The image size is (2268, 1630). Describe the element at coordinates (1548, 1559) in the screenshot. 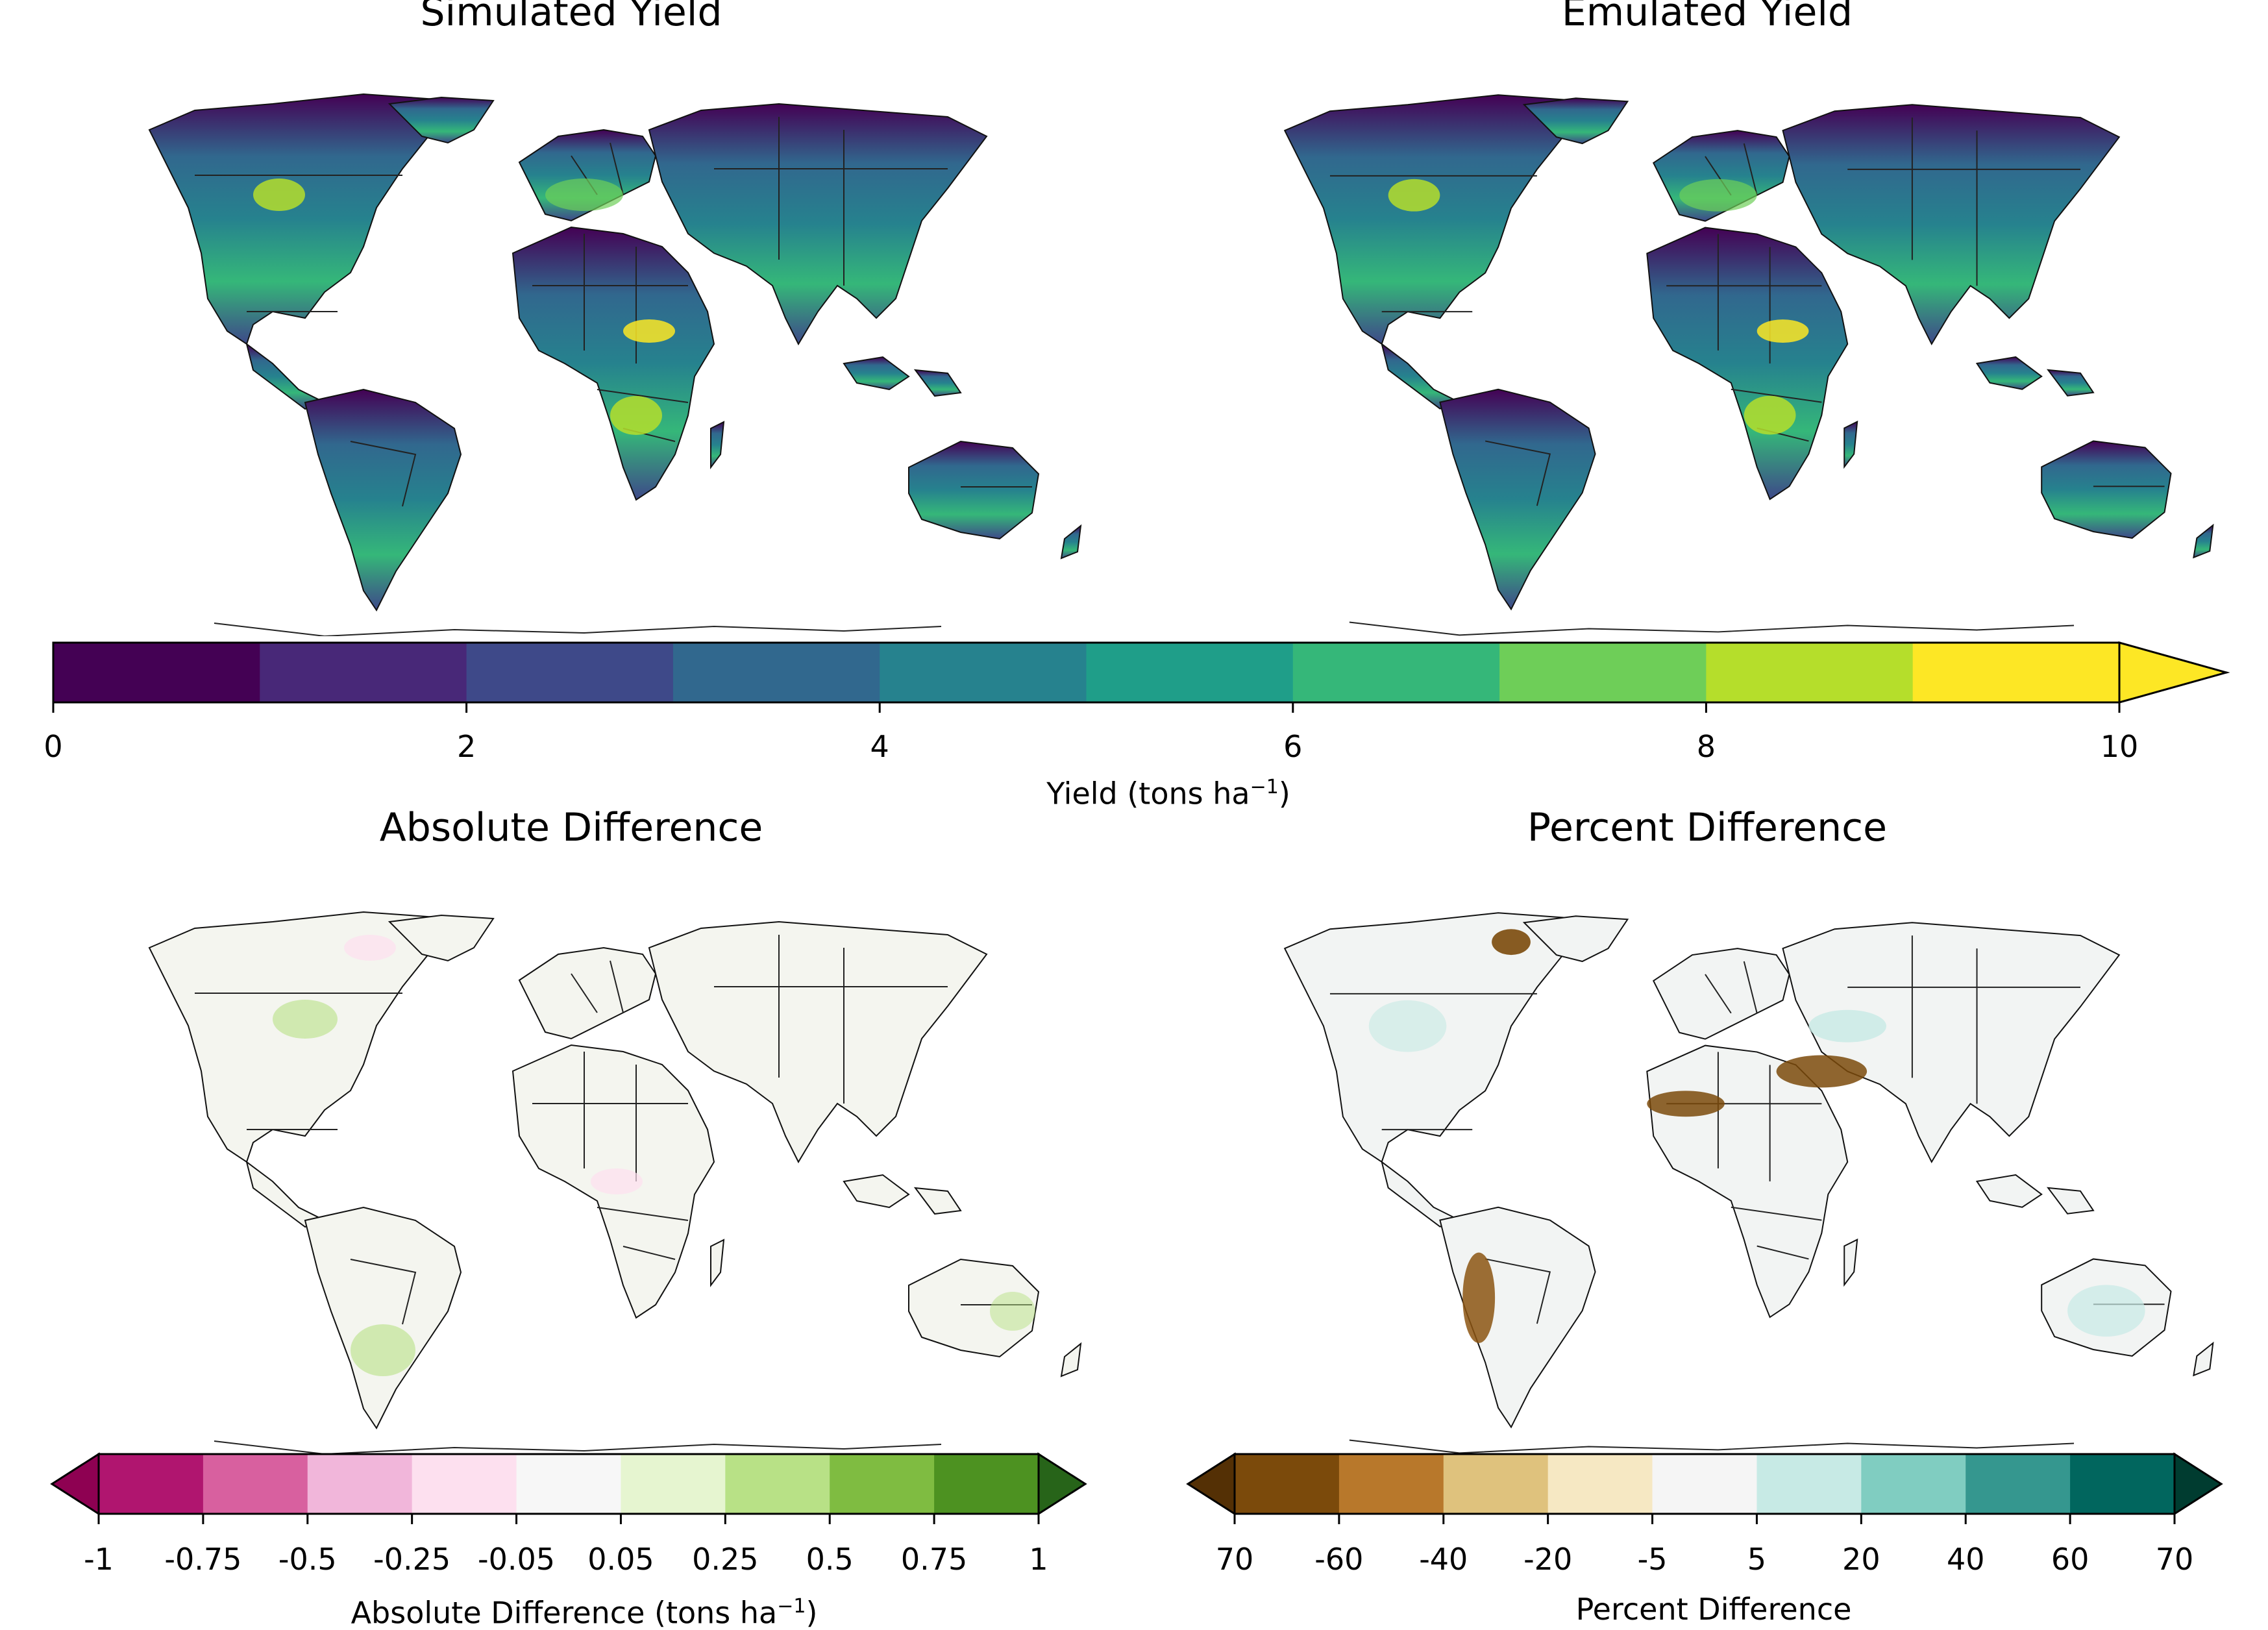

I see `colorbar-percent-difference-tick-label-3: -20` at that location.